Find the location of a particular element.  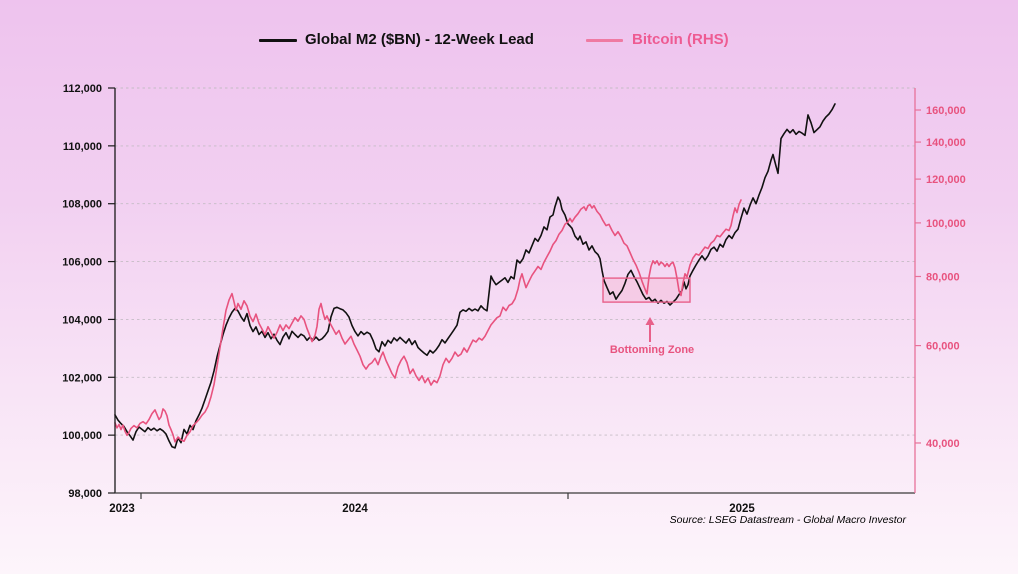

left-axis-tick-label: 102,000 is located at coordinates (82, 378).